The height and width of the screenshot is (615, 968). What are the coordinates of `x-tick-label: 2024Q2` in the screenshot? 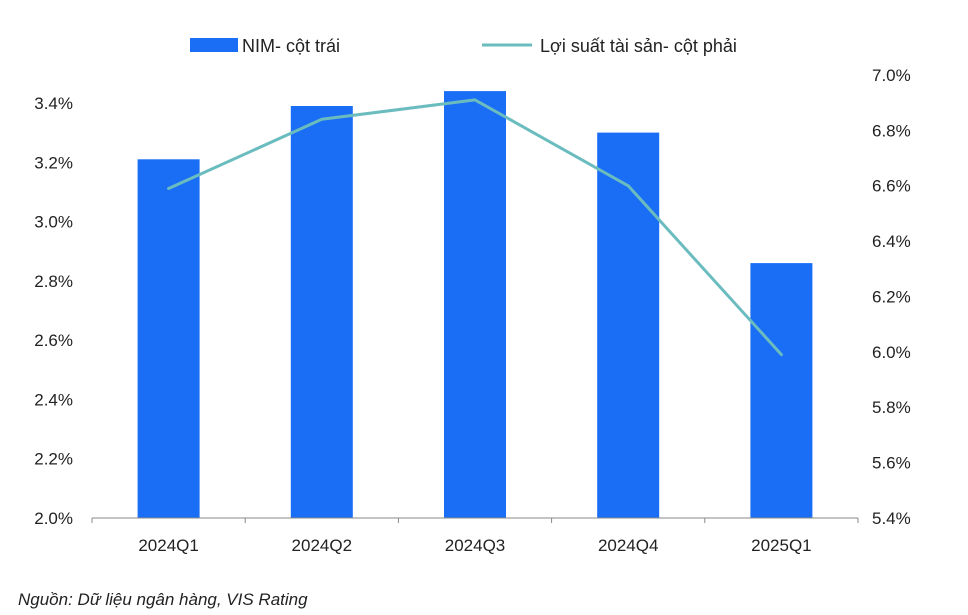 It's located at (322, 545).